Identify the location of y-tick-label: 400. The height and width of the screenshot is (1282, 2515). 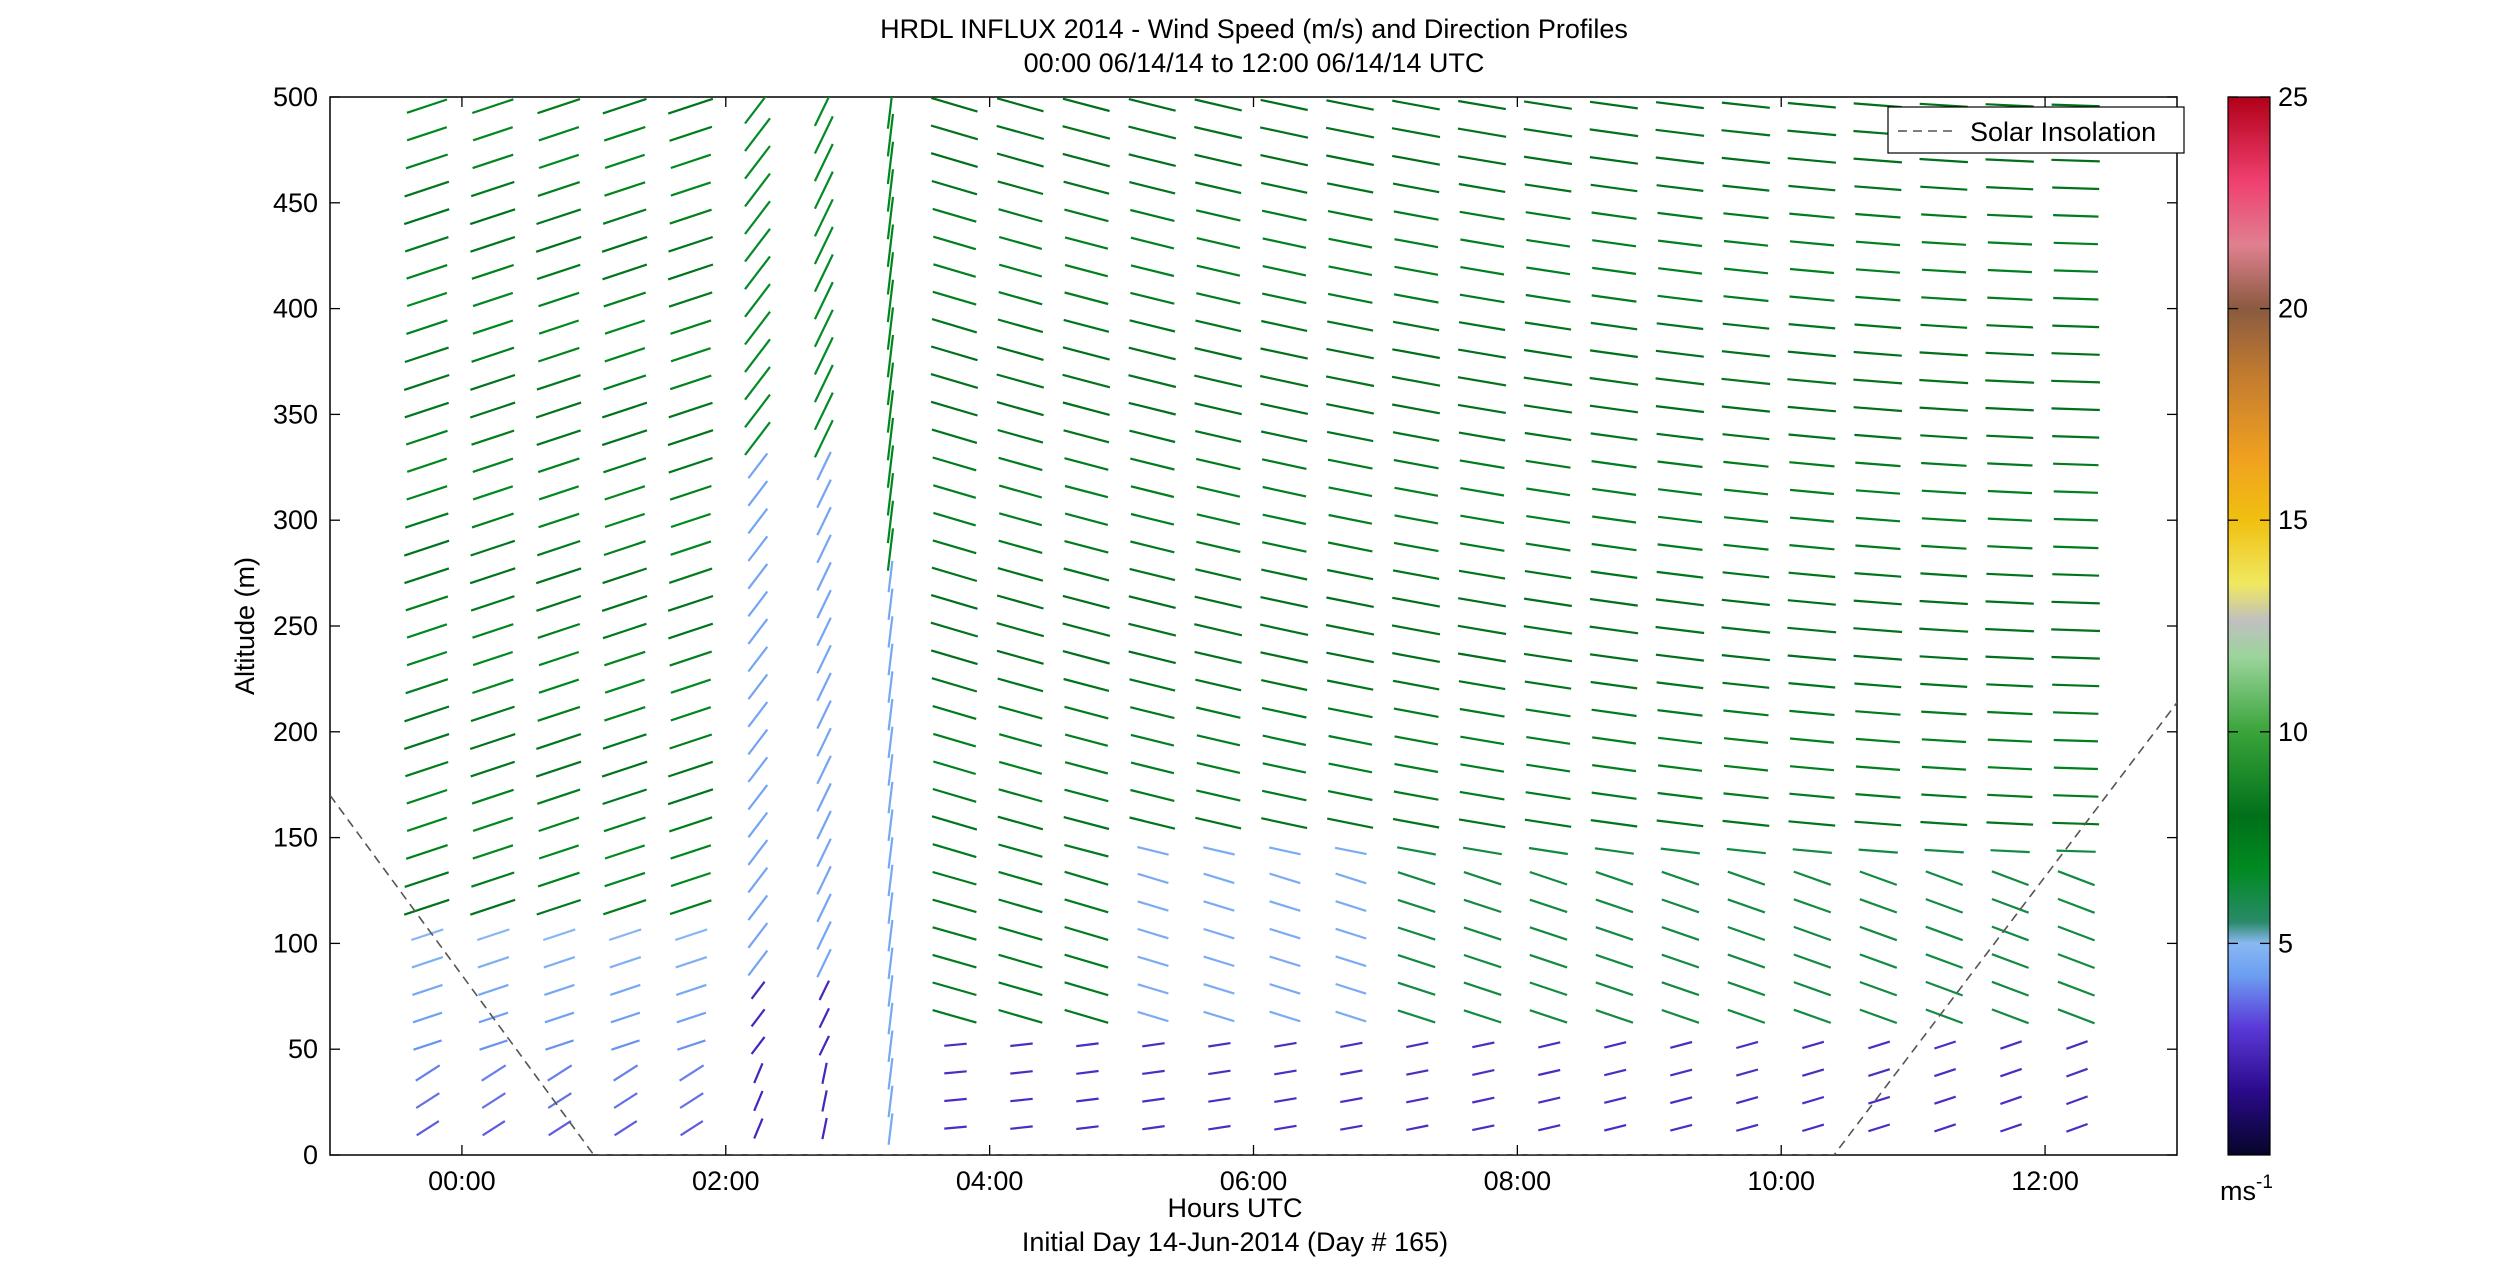
(295, 309).